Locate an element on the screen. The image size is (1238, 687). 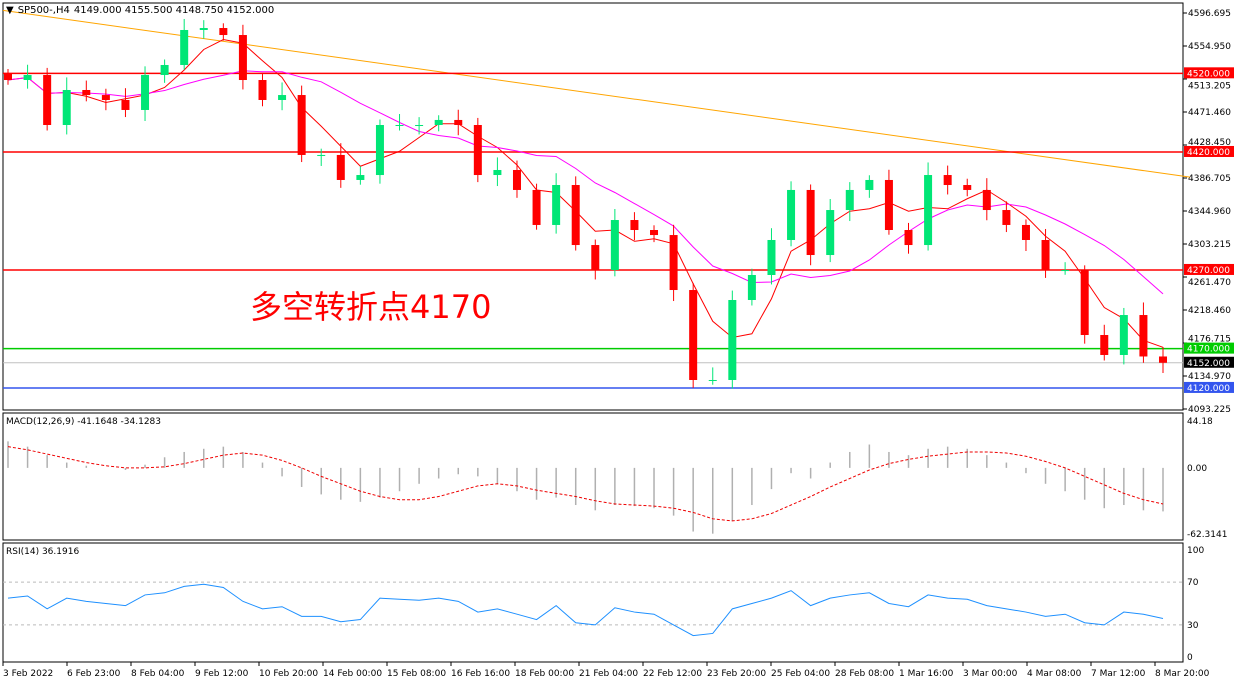
macd-label: MACD(12,26,9) -41.1648 -34.1283 is located at coordinates (84, 422).